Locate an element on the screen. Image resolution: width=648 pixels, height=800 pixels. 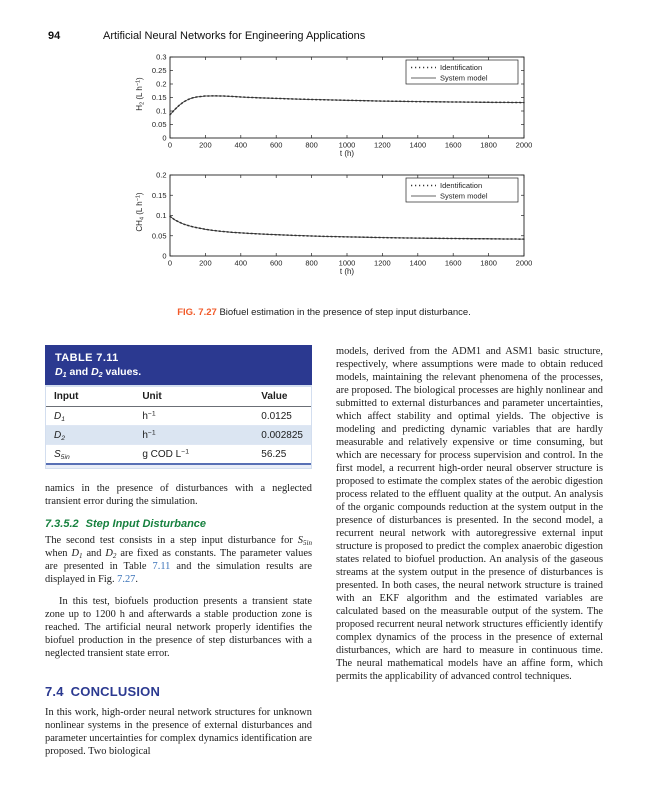
figure-caption-label: FIG. 7.27 is located at coordinates (197, 312).